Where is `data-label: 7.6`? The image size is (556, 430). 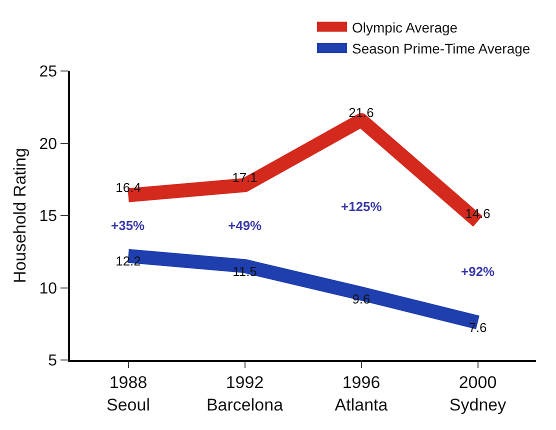
data-label: 7.6 is located at coordinates (477, 328).